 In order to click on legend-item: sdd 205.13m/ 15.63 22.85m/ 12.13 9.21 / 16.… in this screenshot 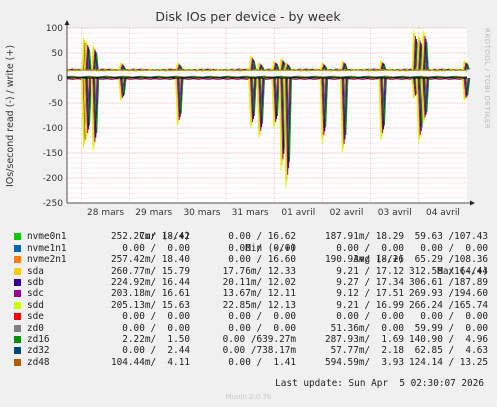, I will do `click(252, 305)`.